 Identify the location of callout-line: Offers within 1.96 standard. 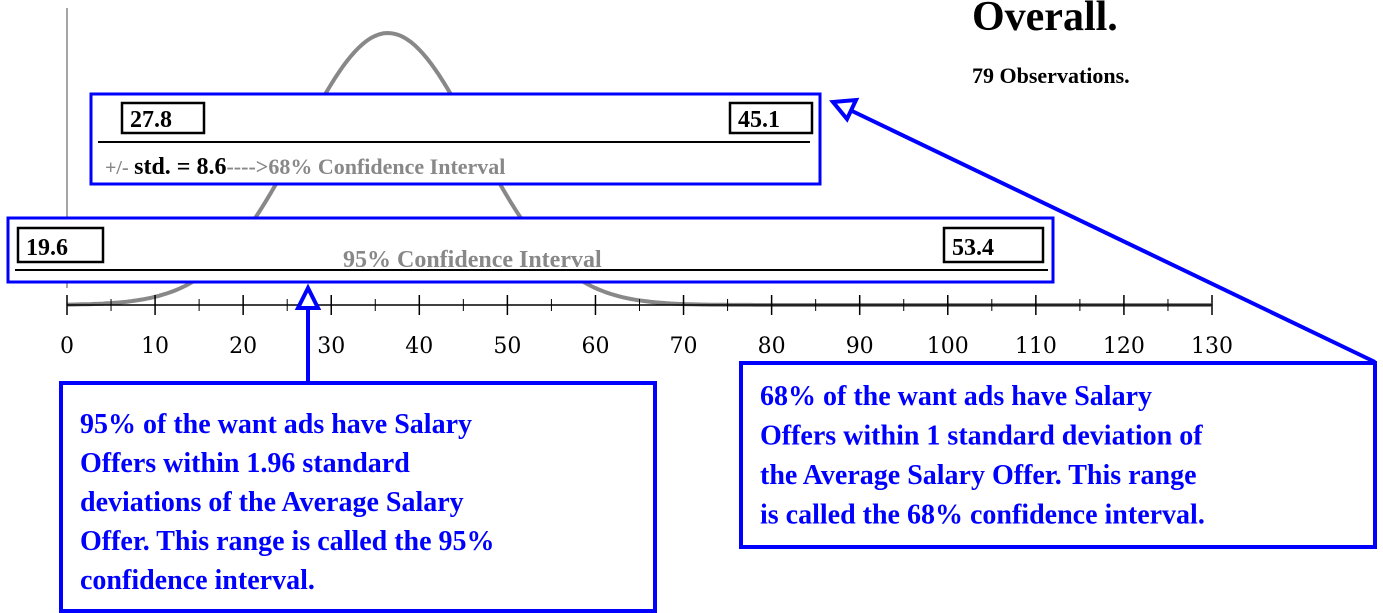
(245, 463).